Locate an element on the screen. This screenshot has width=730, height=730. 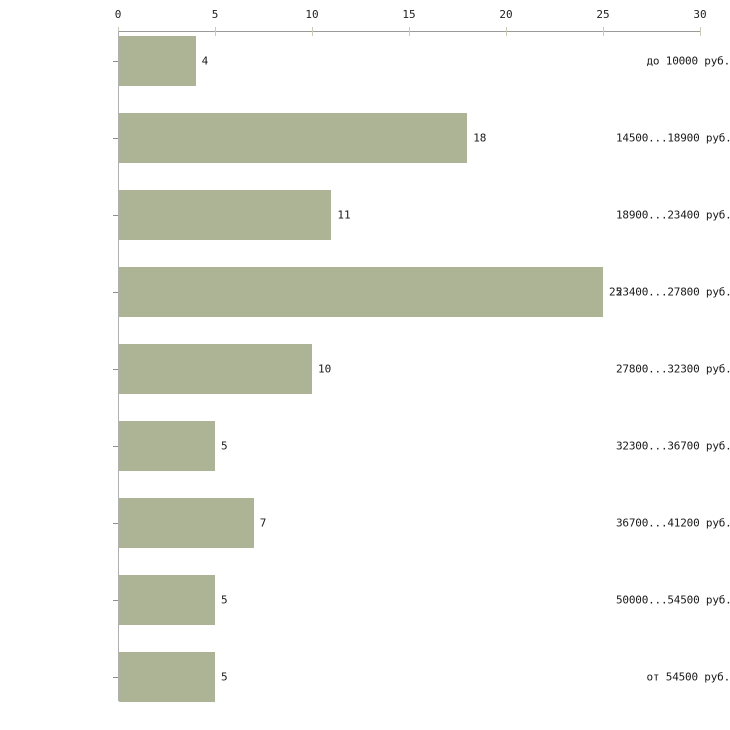
category-label-3: 23400...27800 руб. is located at coordinates (673, 292).